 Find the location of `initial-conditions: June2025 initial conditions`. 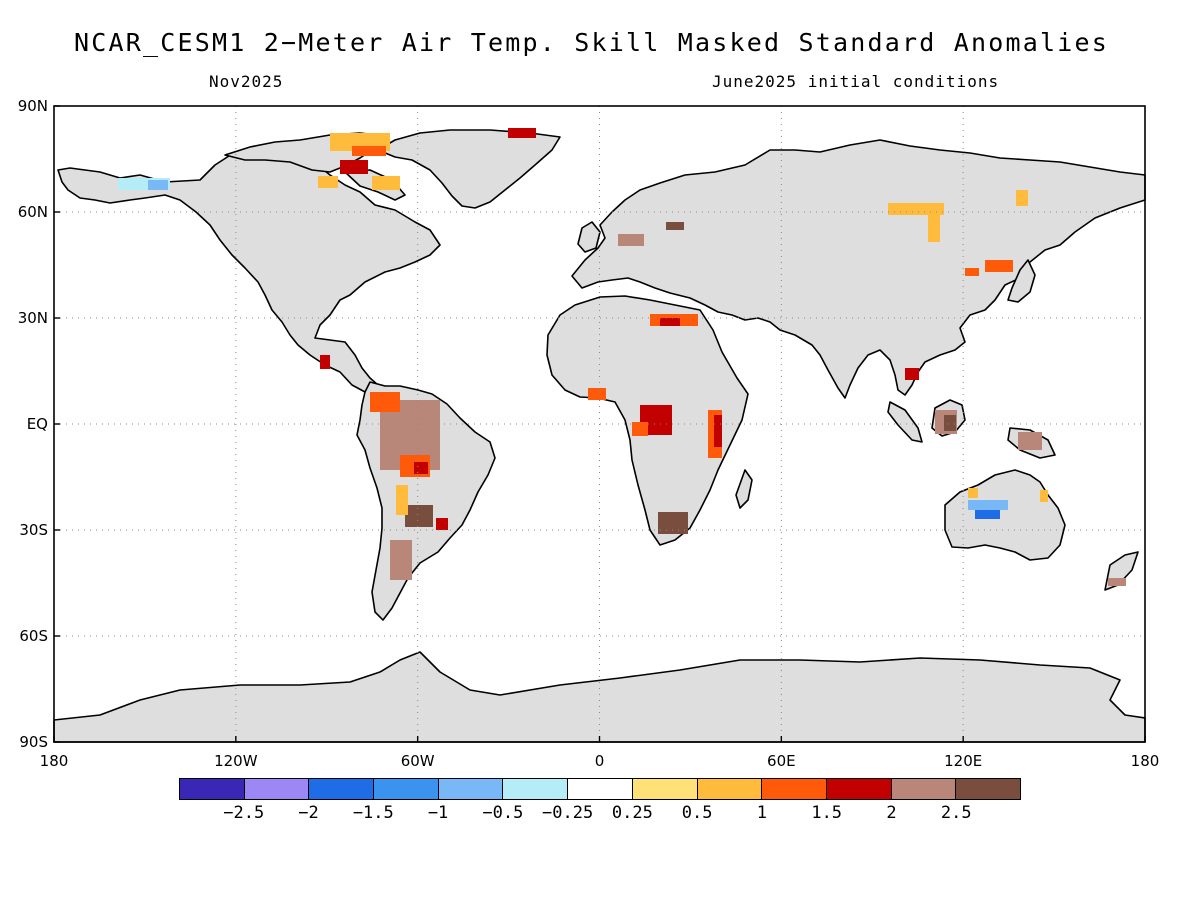

initial-conditions: June2025 initial conditions is located at coordinates (856, 81).